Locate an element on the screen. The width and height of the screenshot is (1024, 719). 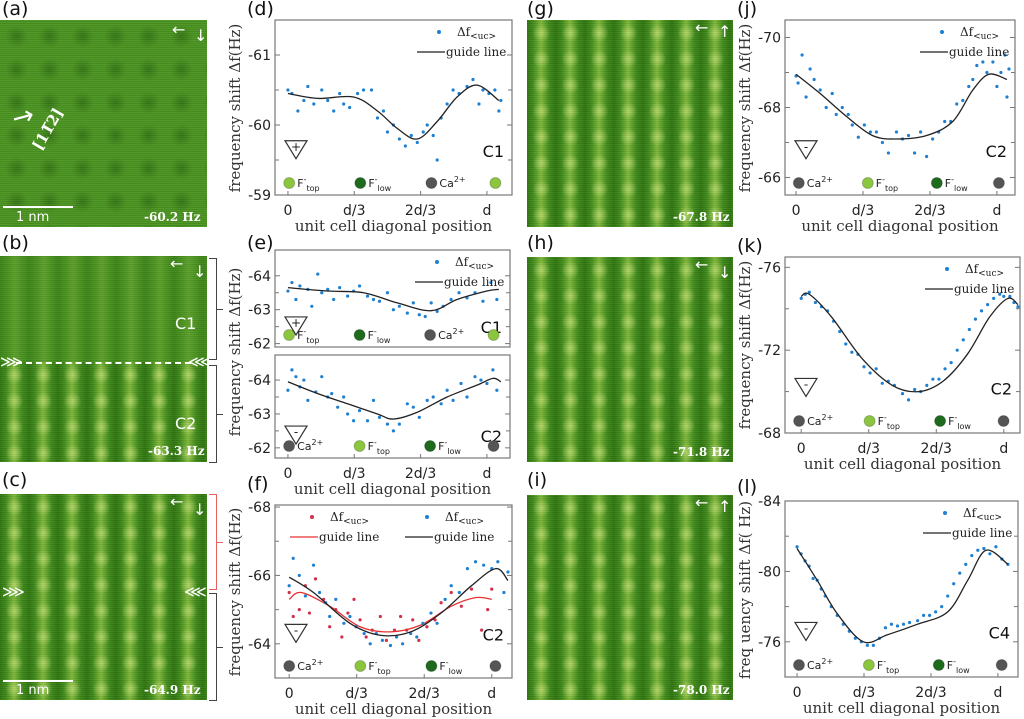
atom-label: F-low is located at coordinates (379, 184).